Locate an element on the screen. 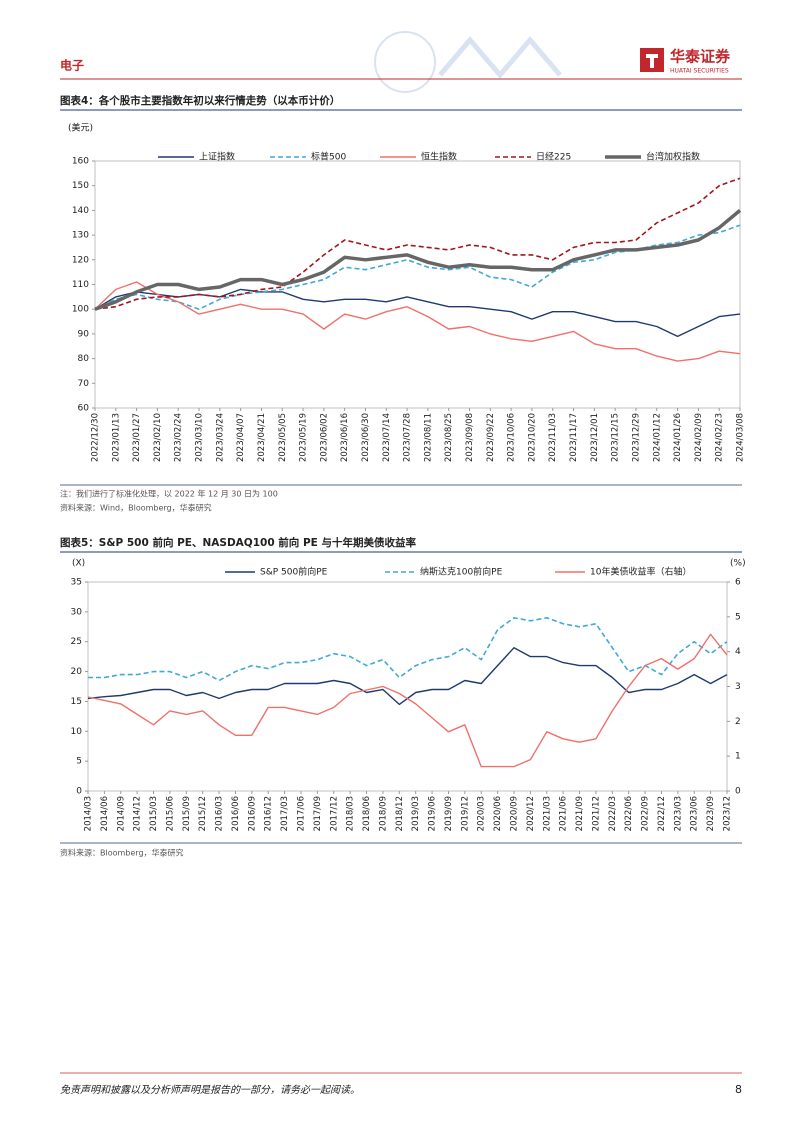  y-tick-label: 70 is located at coordinates (84, 384).